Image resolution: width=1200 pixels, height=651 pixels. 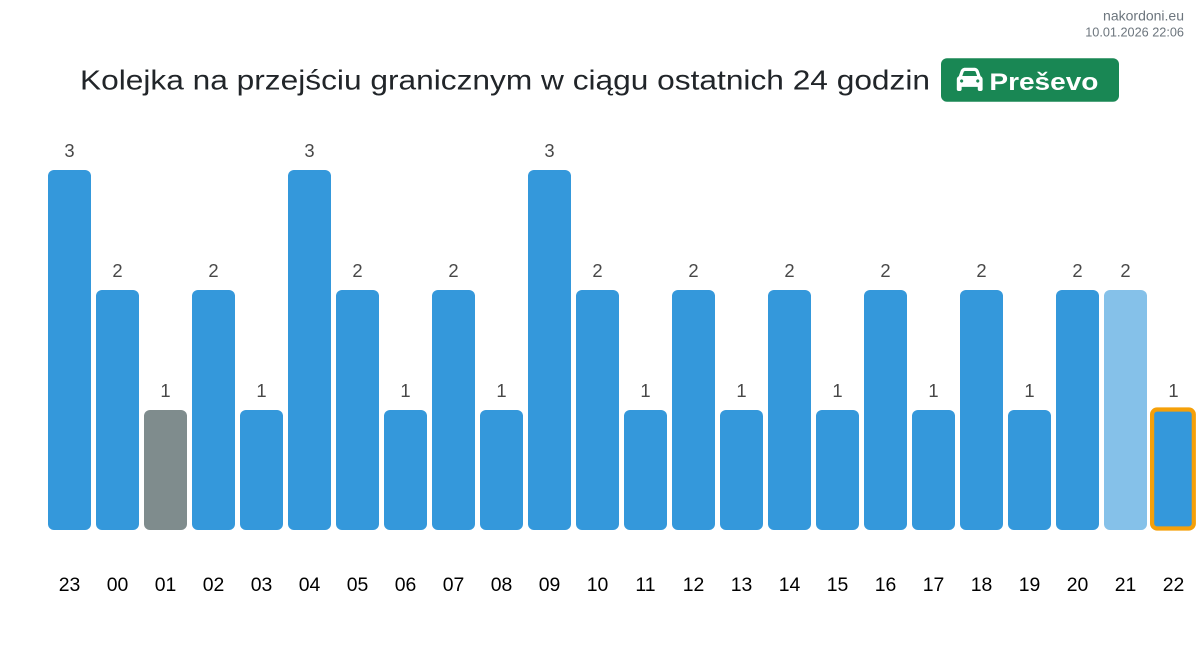 I want to click on svg-text: Preševo, so click(x=1043, y=82).